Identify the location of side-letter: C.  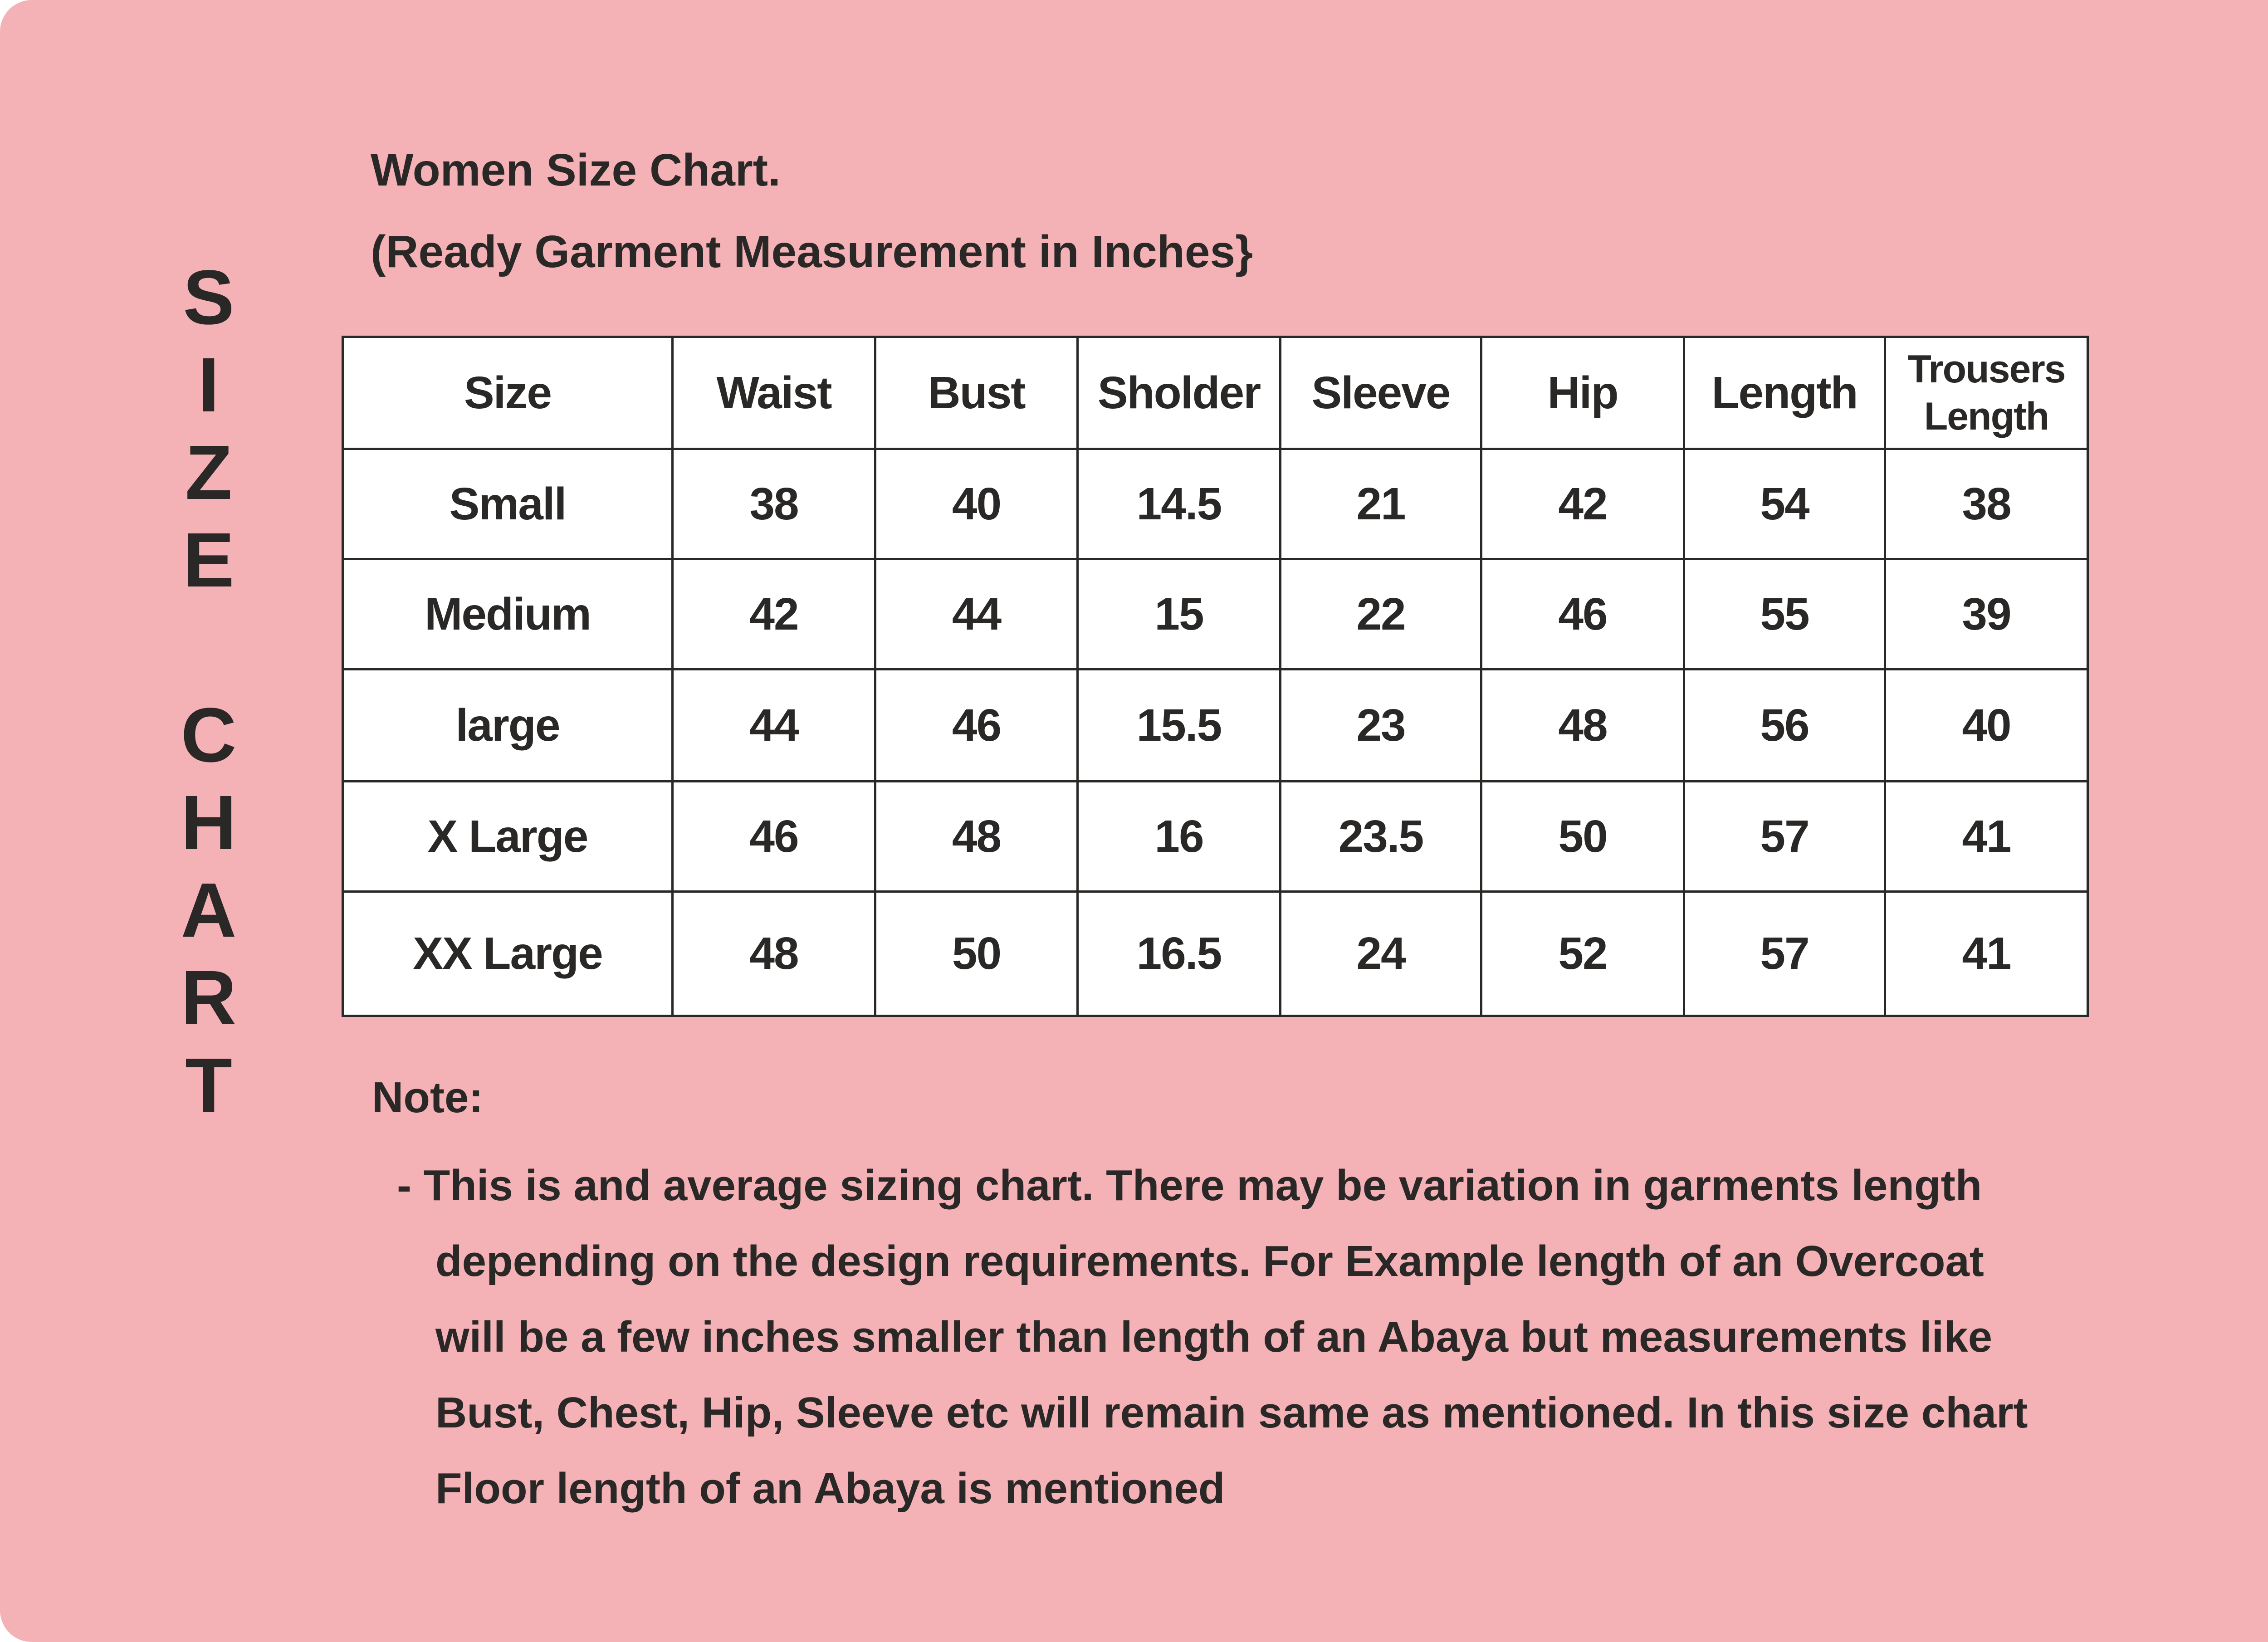
(209, 735).